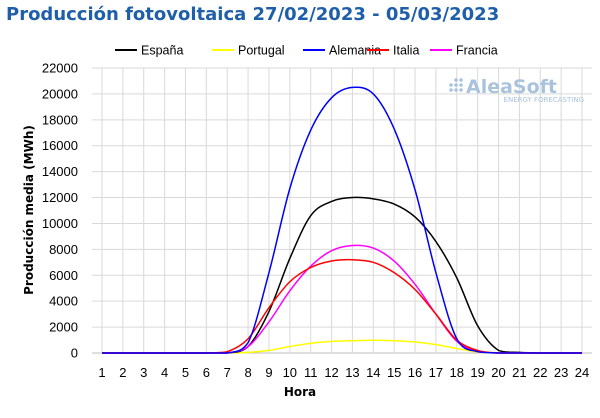  Describe the element at coordinates (74, 353) in the screenshot. I see `y-tick-label: 0` at that location.